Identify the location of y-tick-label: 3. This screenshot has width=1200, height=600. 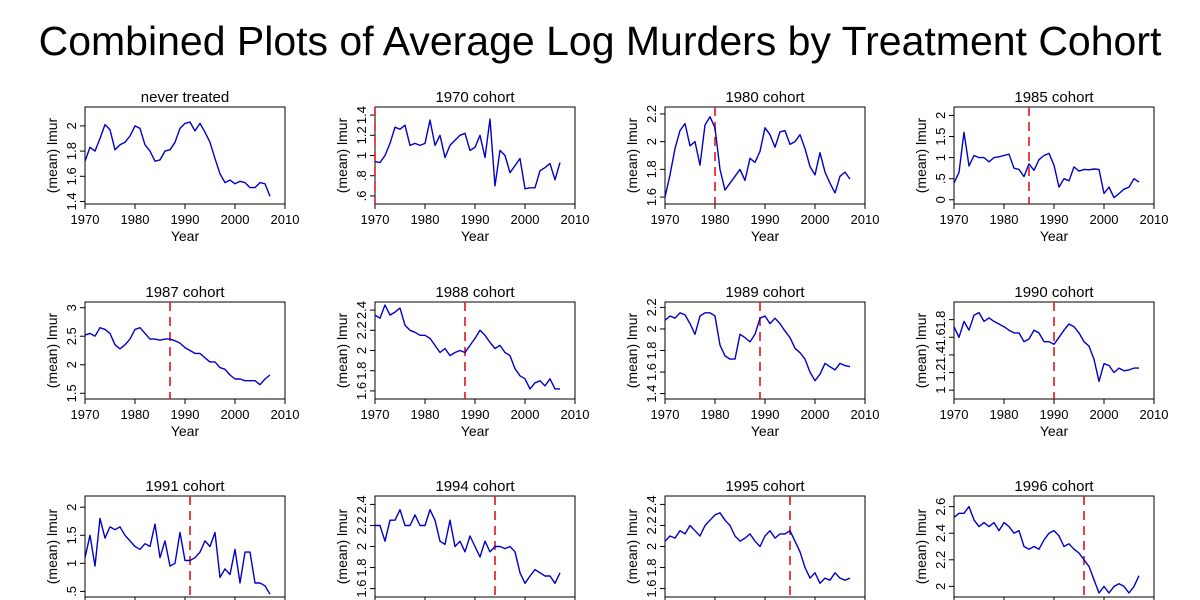
(71, 307).